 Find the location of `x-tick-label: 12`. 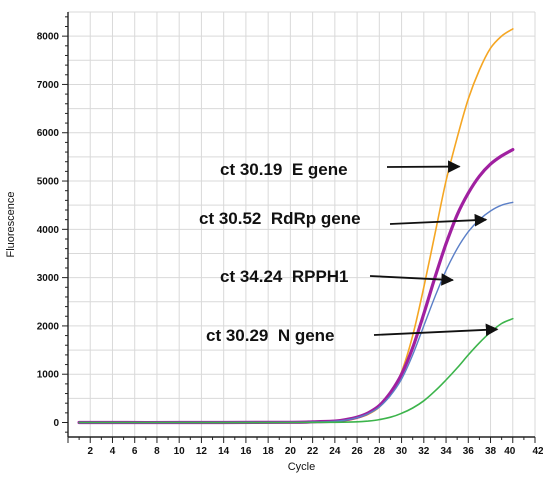

x-tick-label: 12 is located at coordinates (202, 451).